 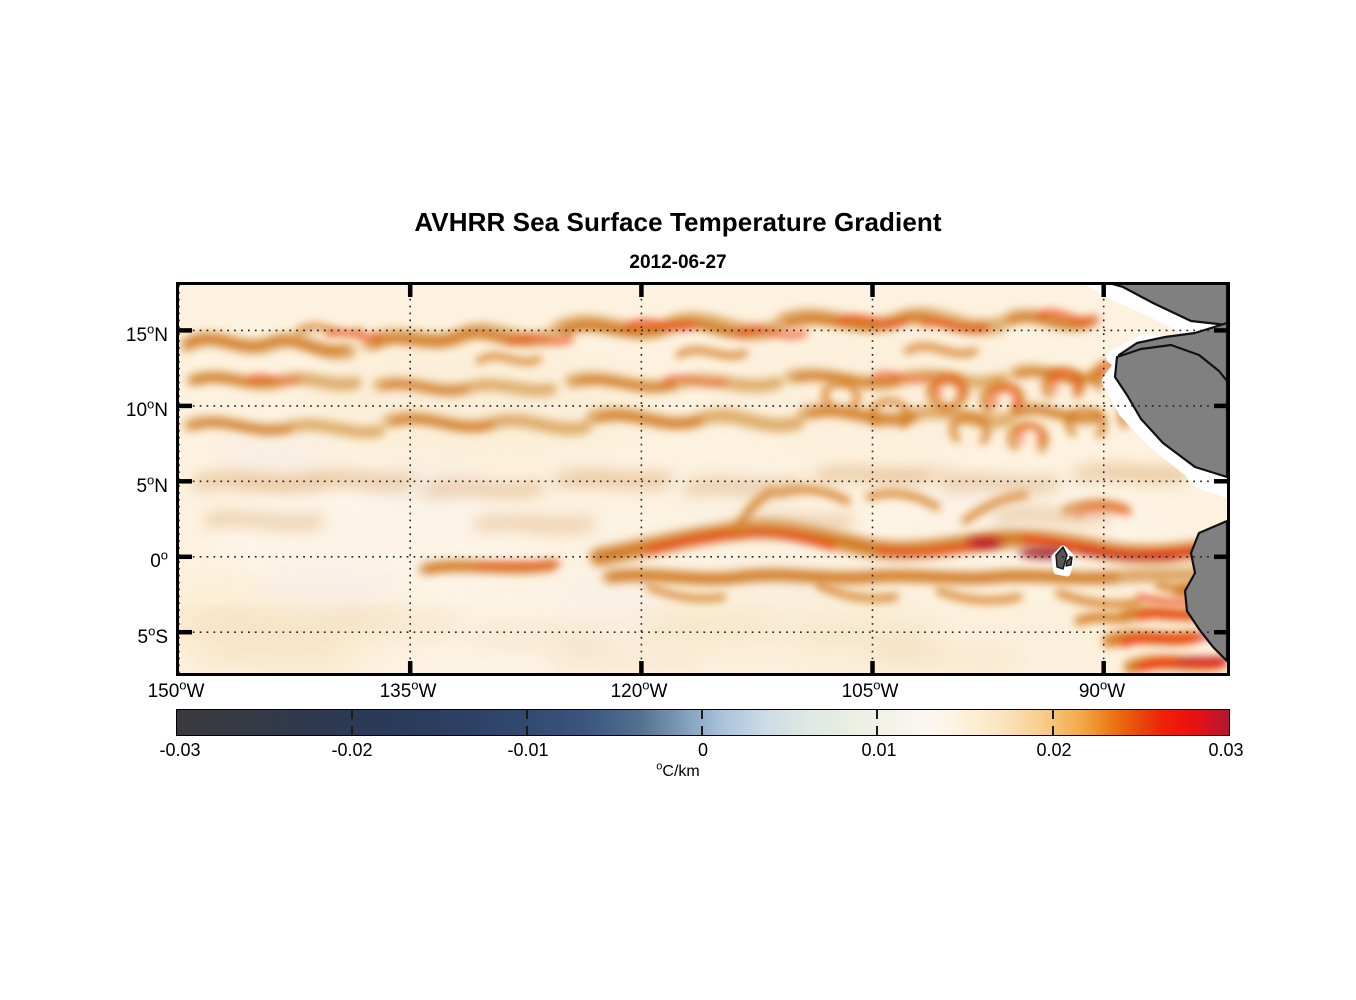 I want to click on colorbar-tick-label-neg002: -0.02, so click(x=352, y=750).